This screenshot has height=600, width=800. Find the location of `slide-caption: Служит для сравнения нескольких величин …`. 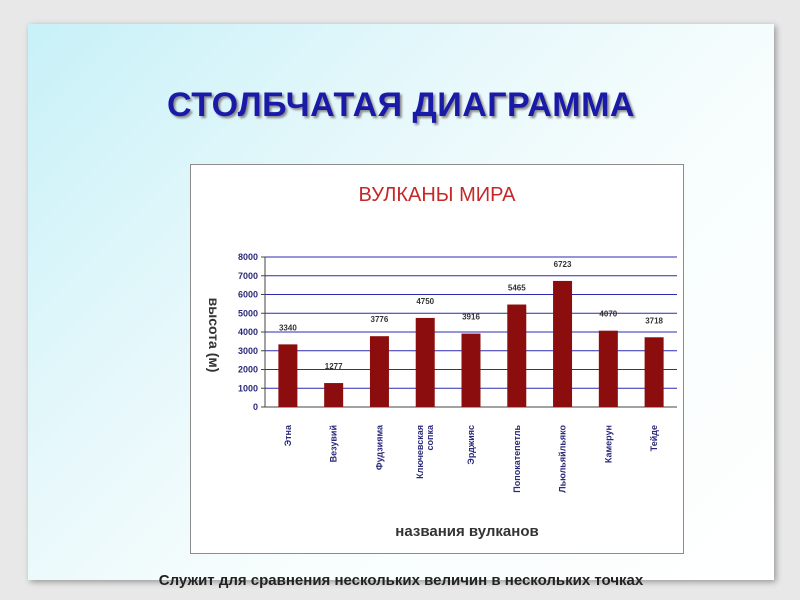

slide-caption: Служит для сравнения нескольких величин … is located at coordinates (401, 580).